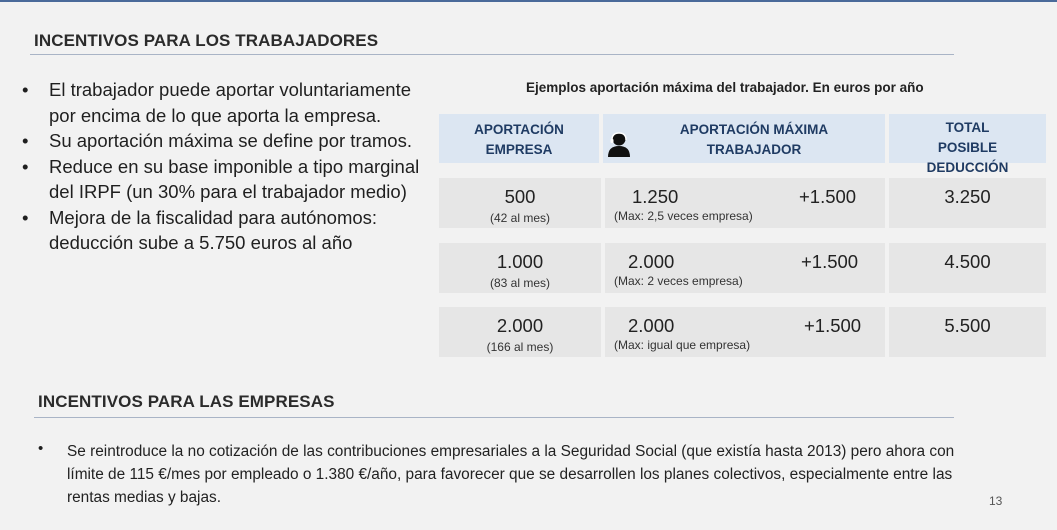 Image resolution: width=1057 pixels, height=530 pixels. Describe the element at coordinates (520, 268) in the screenshot. I see `table-row-2-empresa: 1.000 (83 al mes)` at that location.